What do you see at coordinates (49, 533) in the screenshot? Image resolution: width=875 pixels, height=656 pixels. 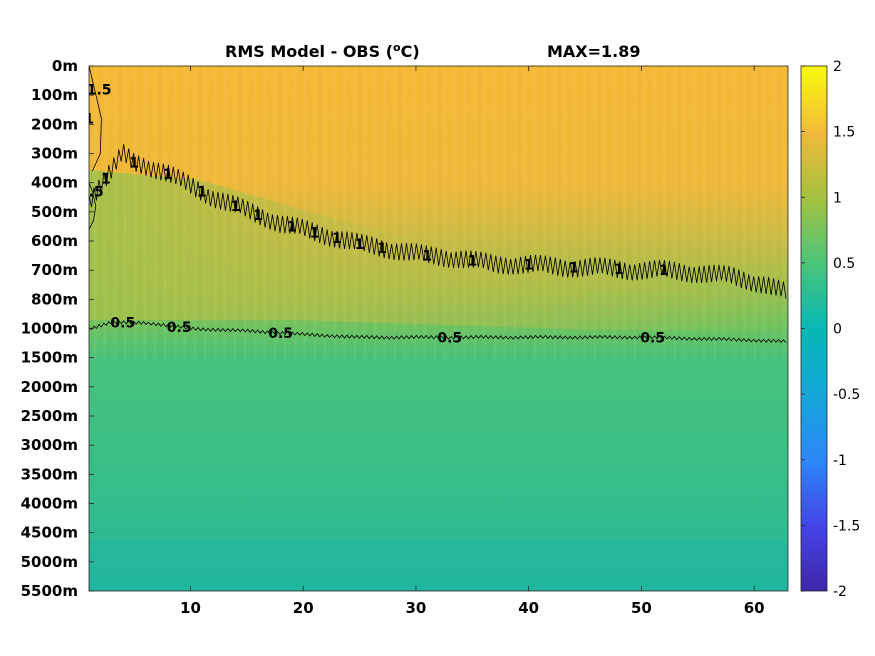 I see `y-tick-label: 4500m` at bounding box center [49, 533].